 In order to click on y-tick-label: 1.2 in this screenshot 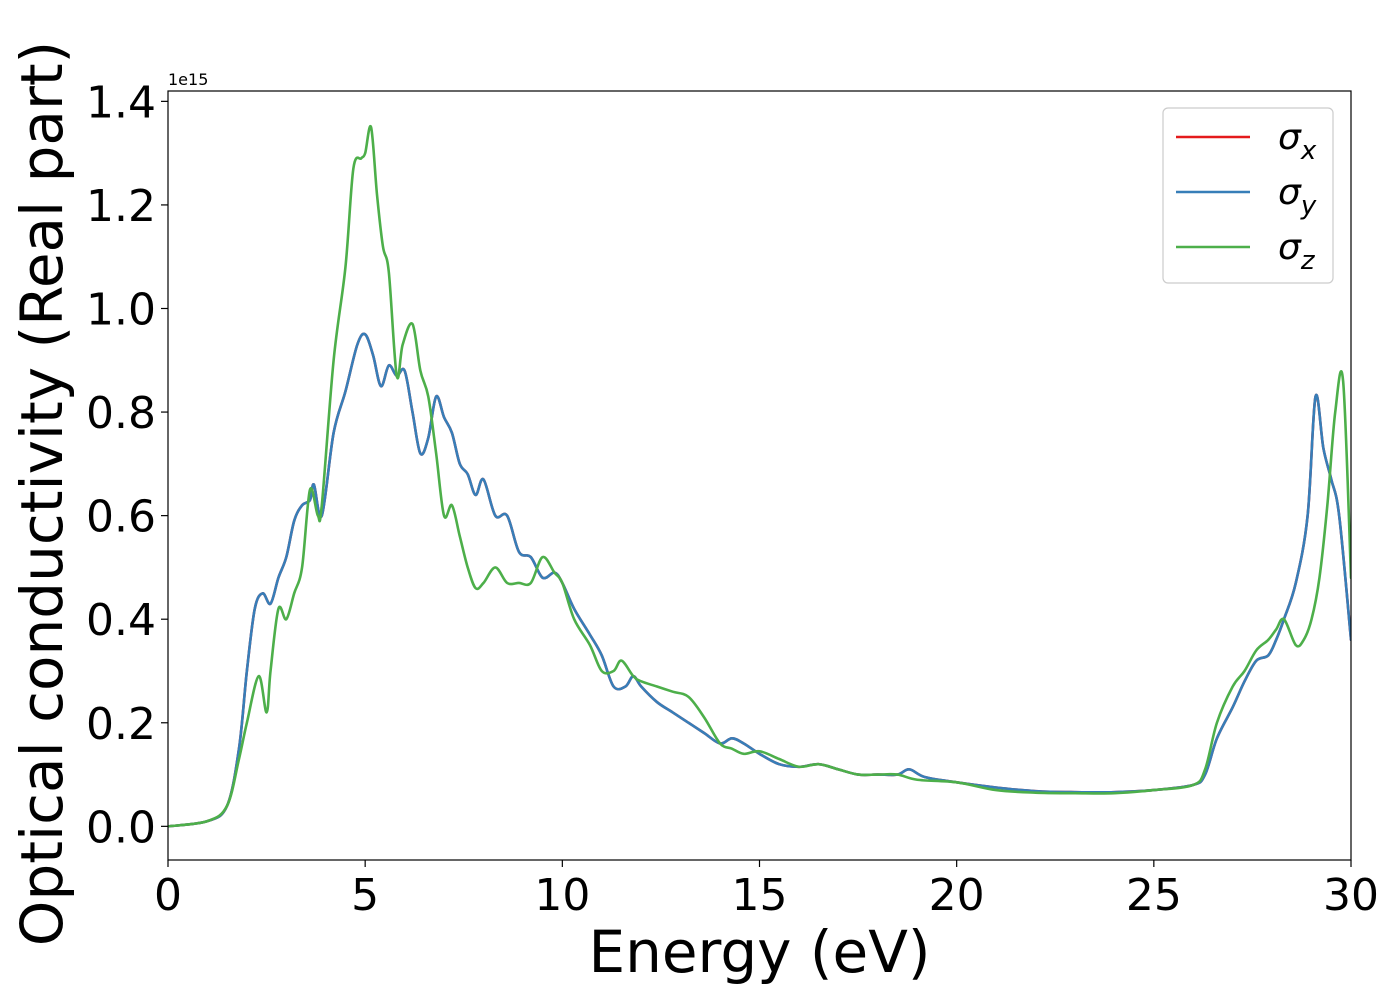, I will do `click(121, 206)`.